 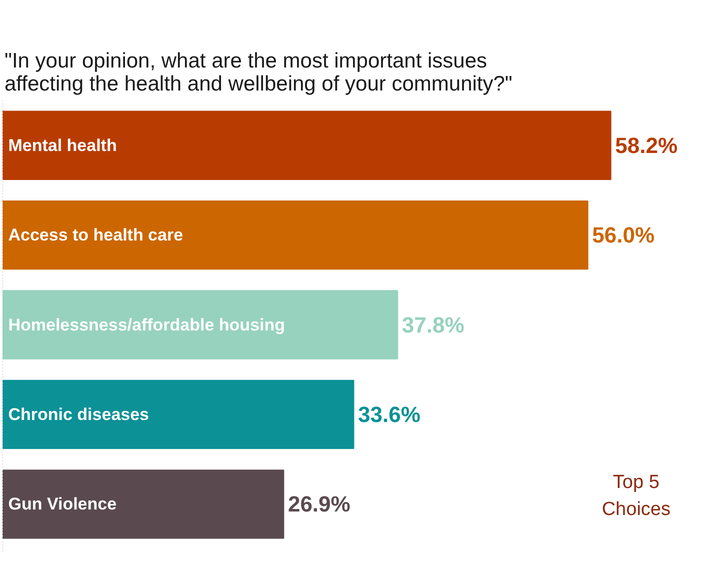 What do you see at coordinates (258, 73) in the screenshot?
I see `chart-title: "In your opinion, what are the most important issues affecting the health and wellbeing of your community?"` at bounding box center [258, 73].